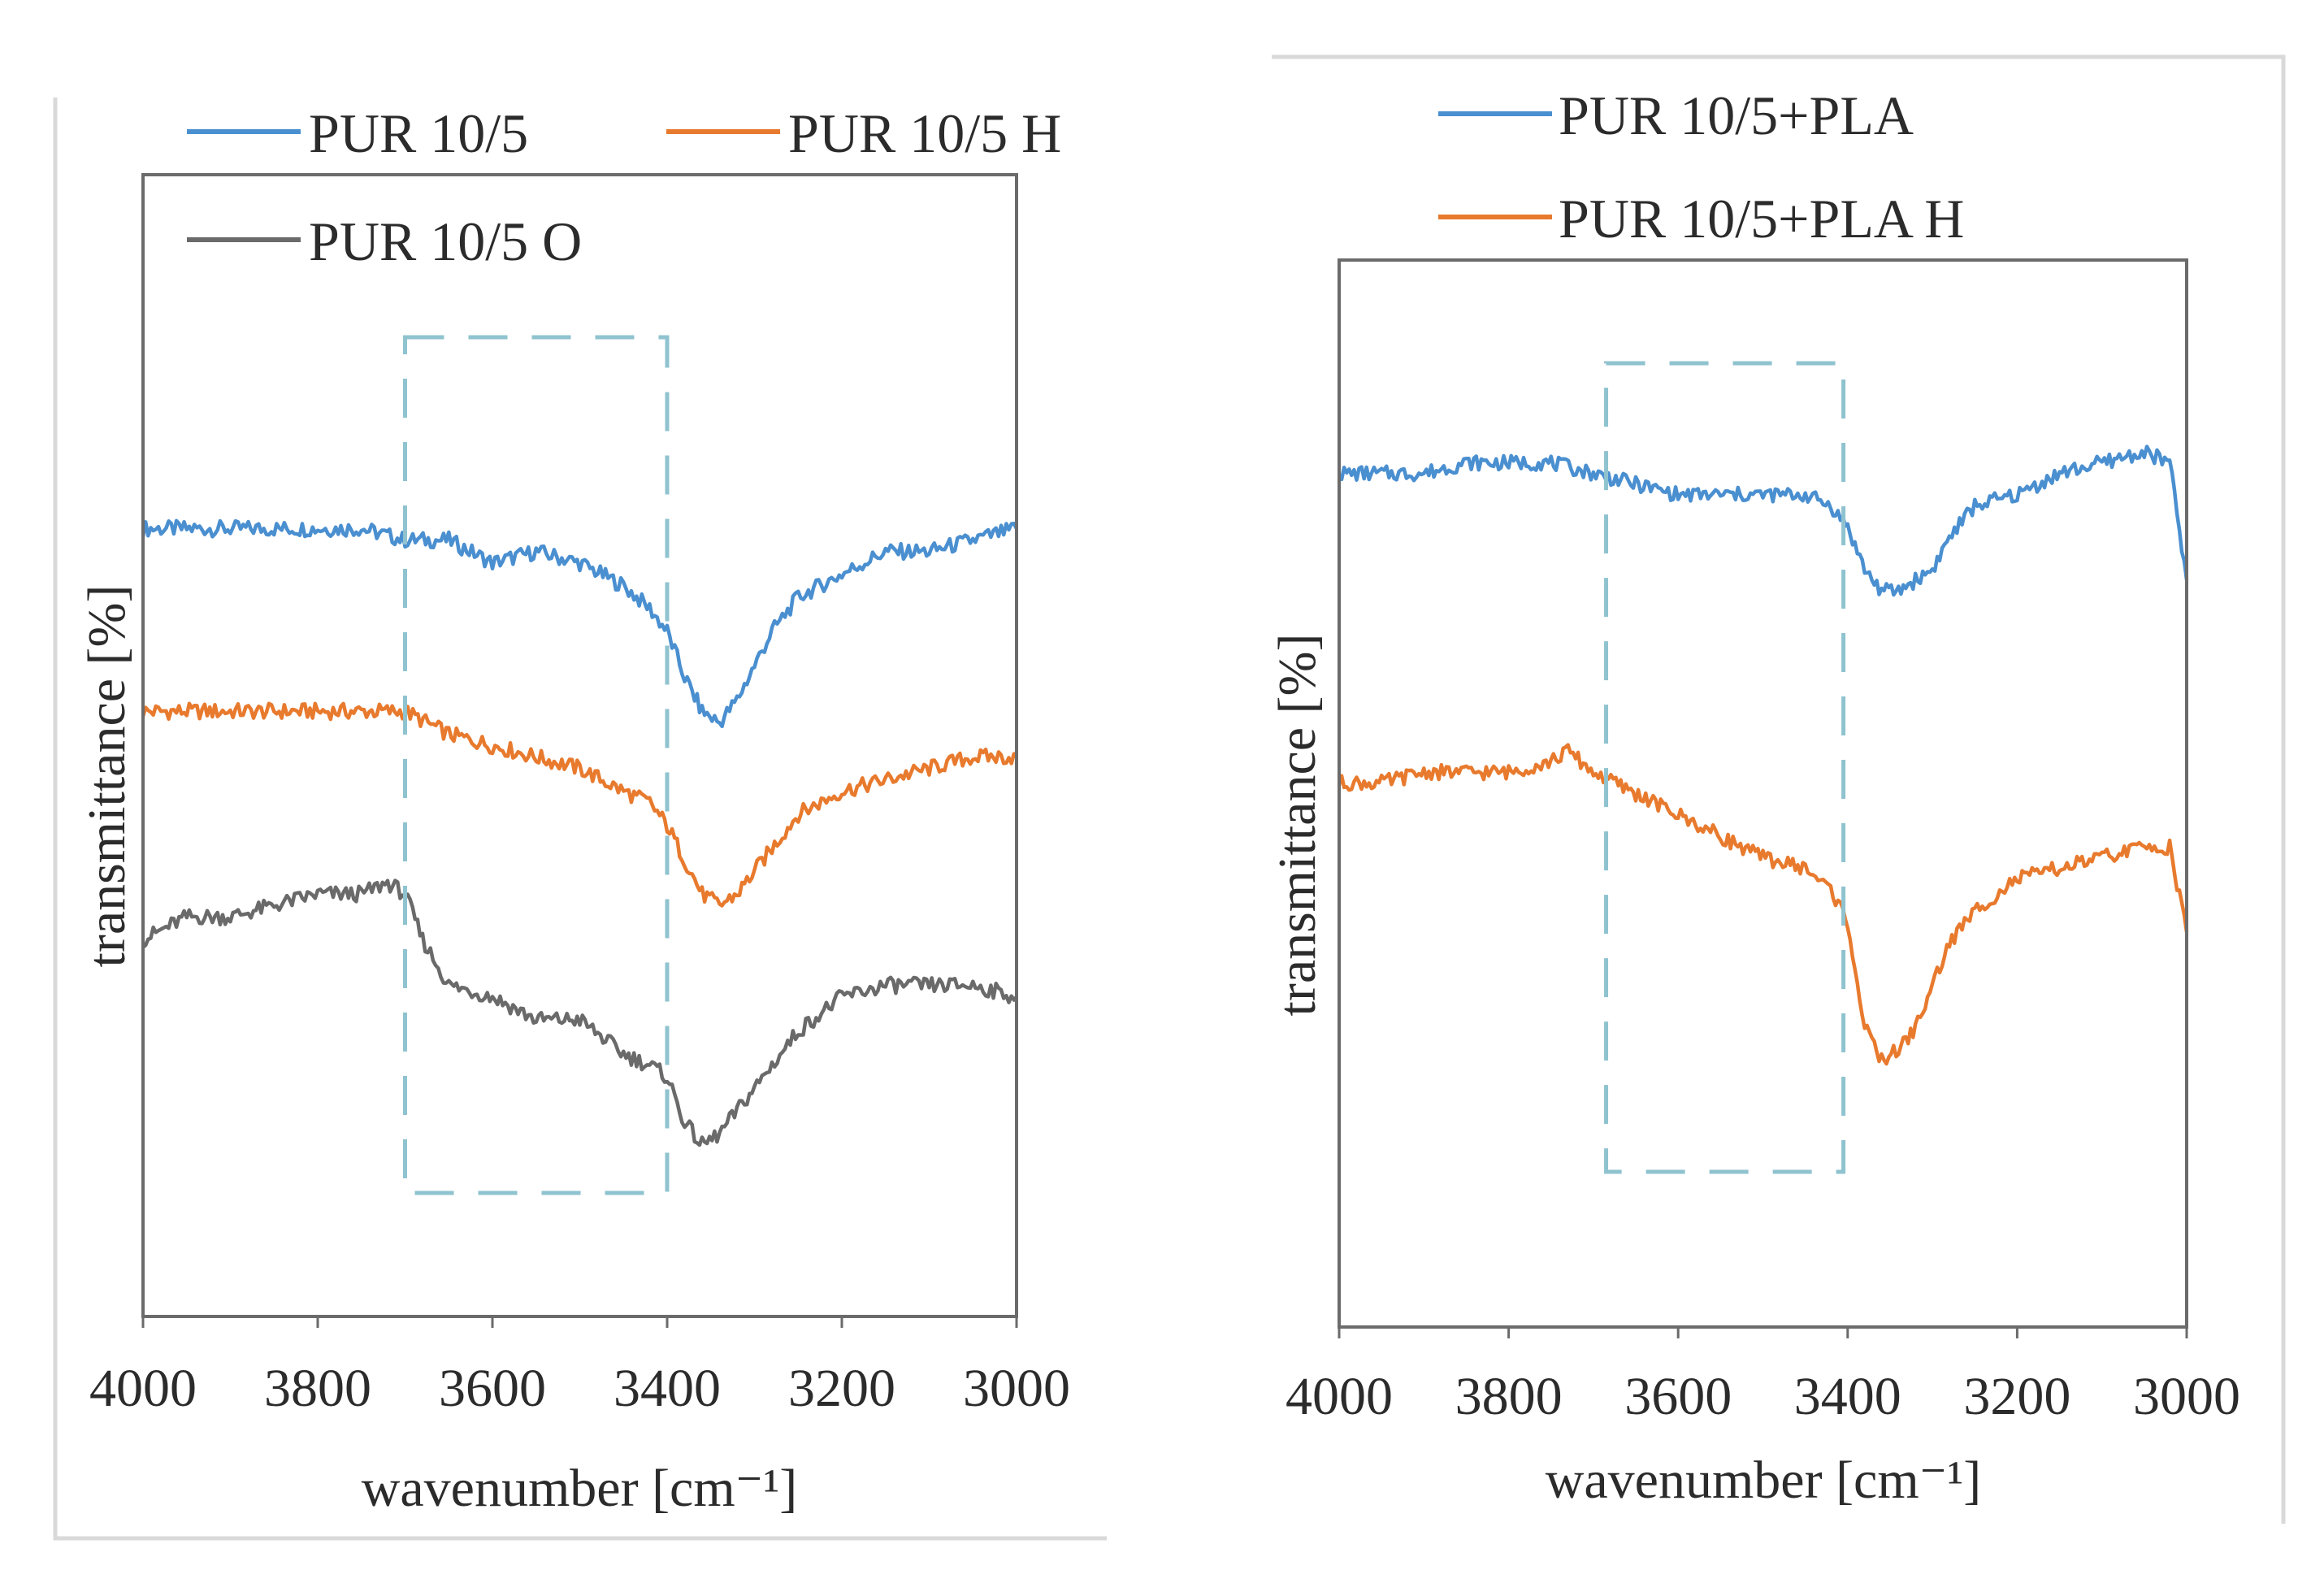 The width and height of the screenshot is (2324, 1570). What do you see at coordinates (1848, 1396) in the screenshot?
I see `right-x-tick-label-3400: 3400` at bounding box center [1848, 1396].